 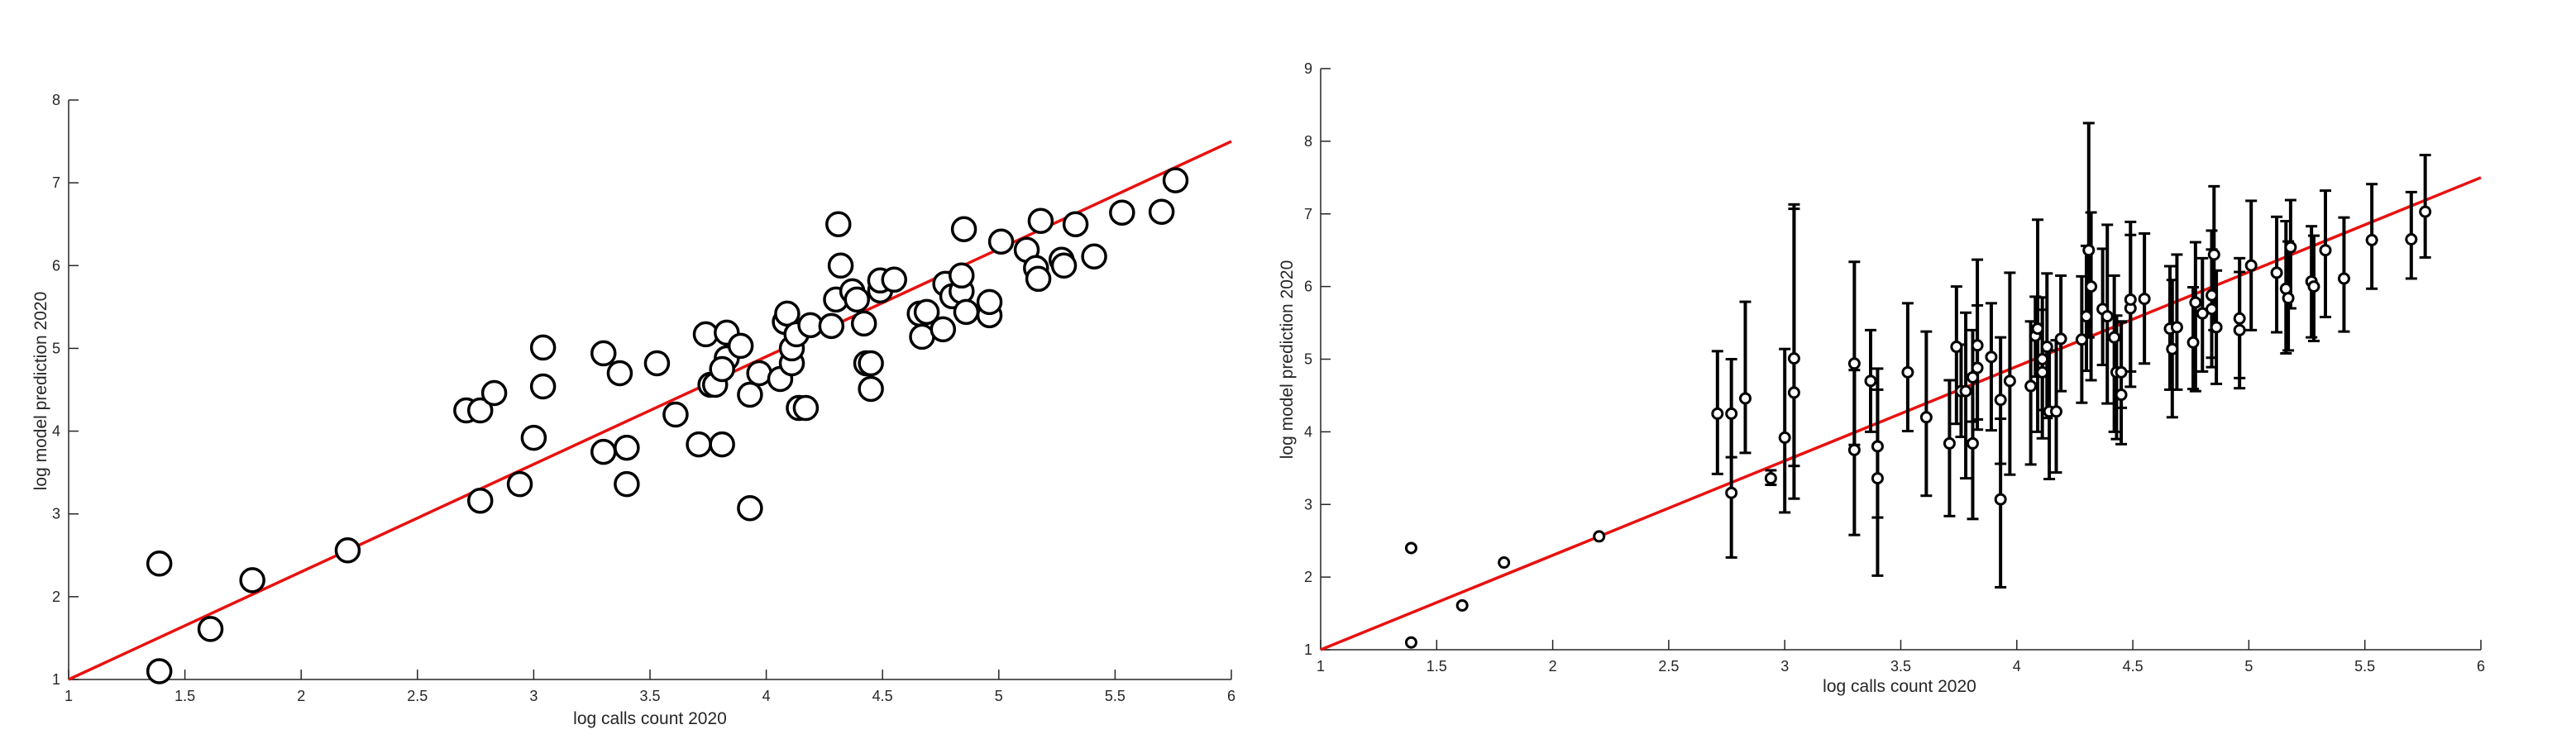 I want to click on x-axis-label: log calls count 2020, so click(x=1900, y=687).